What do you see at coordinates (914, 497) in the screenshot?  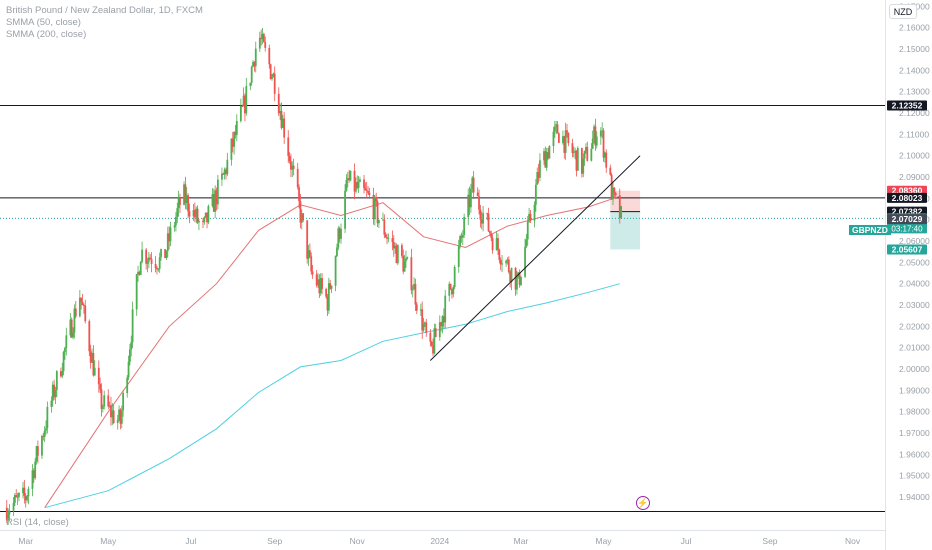 I see `y-tick-label: 1.94000` at bounding box center [914, 497].